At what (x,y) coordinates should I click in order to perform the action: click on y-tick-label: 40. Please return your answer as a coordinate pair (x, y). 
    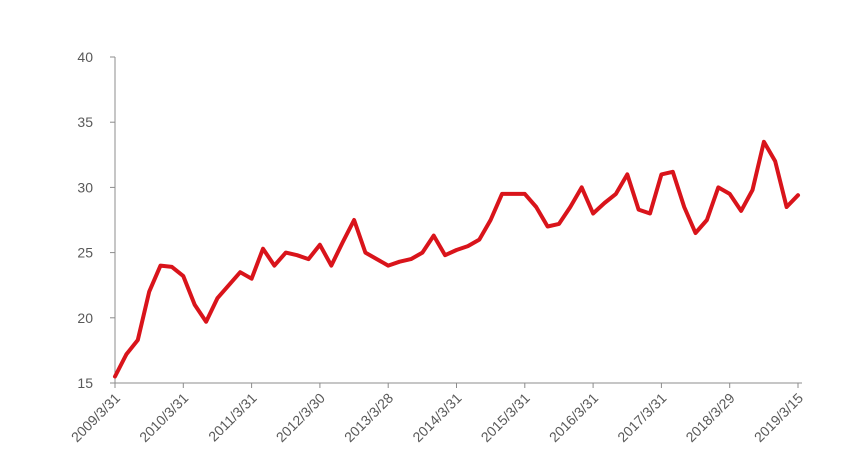
    Looking at the image, I should click on (85, 57).